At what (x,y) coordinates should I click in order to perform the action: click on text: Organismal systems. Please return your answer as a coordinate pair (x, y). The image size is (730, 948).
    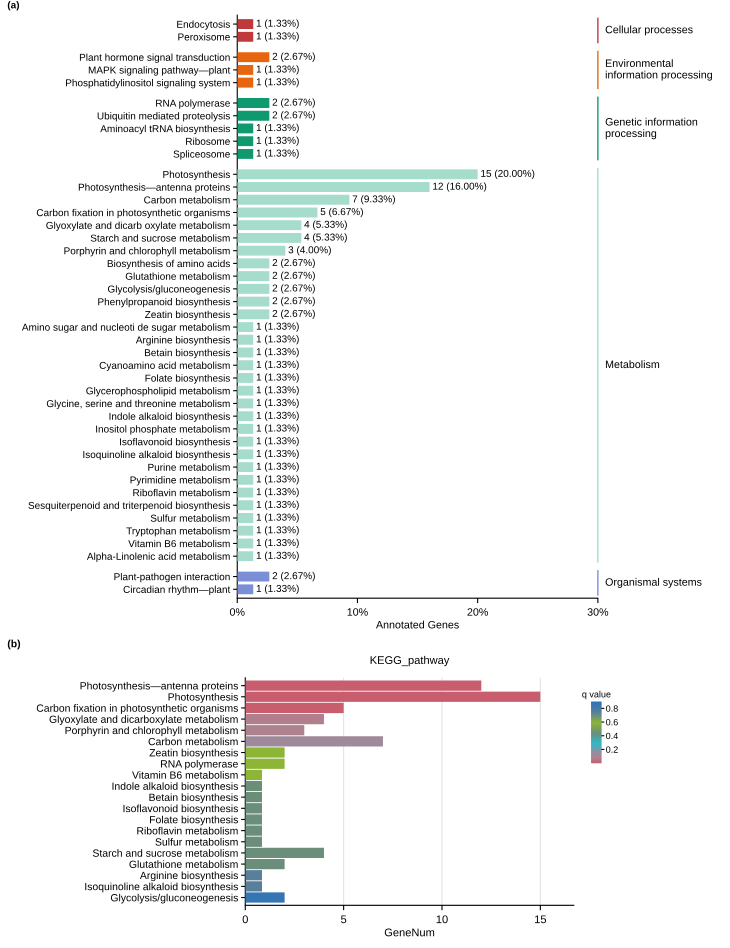
    Looking at the image, I should click on (654, 583).